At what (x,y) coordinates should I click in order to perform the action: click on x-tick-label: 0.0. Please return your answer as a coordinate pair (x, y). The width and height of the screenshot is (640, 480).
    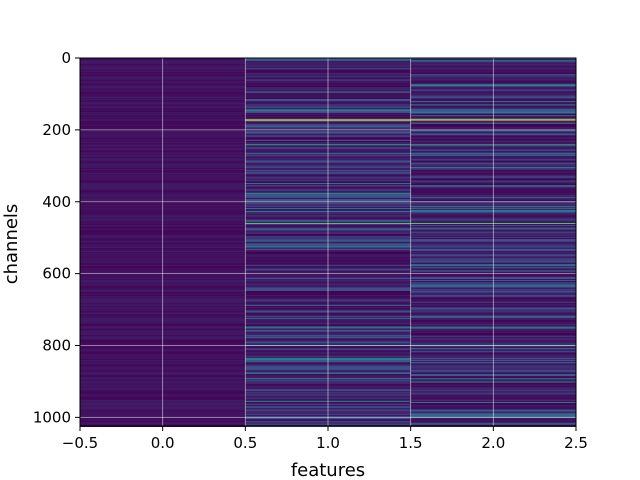
    Looking at the image, I should click on (163, 443).